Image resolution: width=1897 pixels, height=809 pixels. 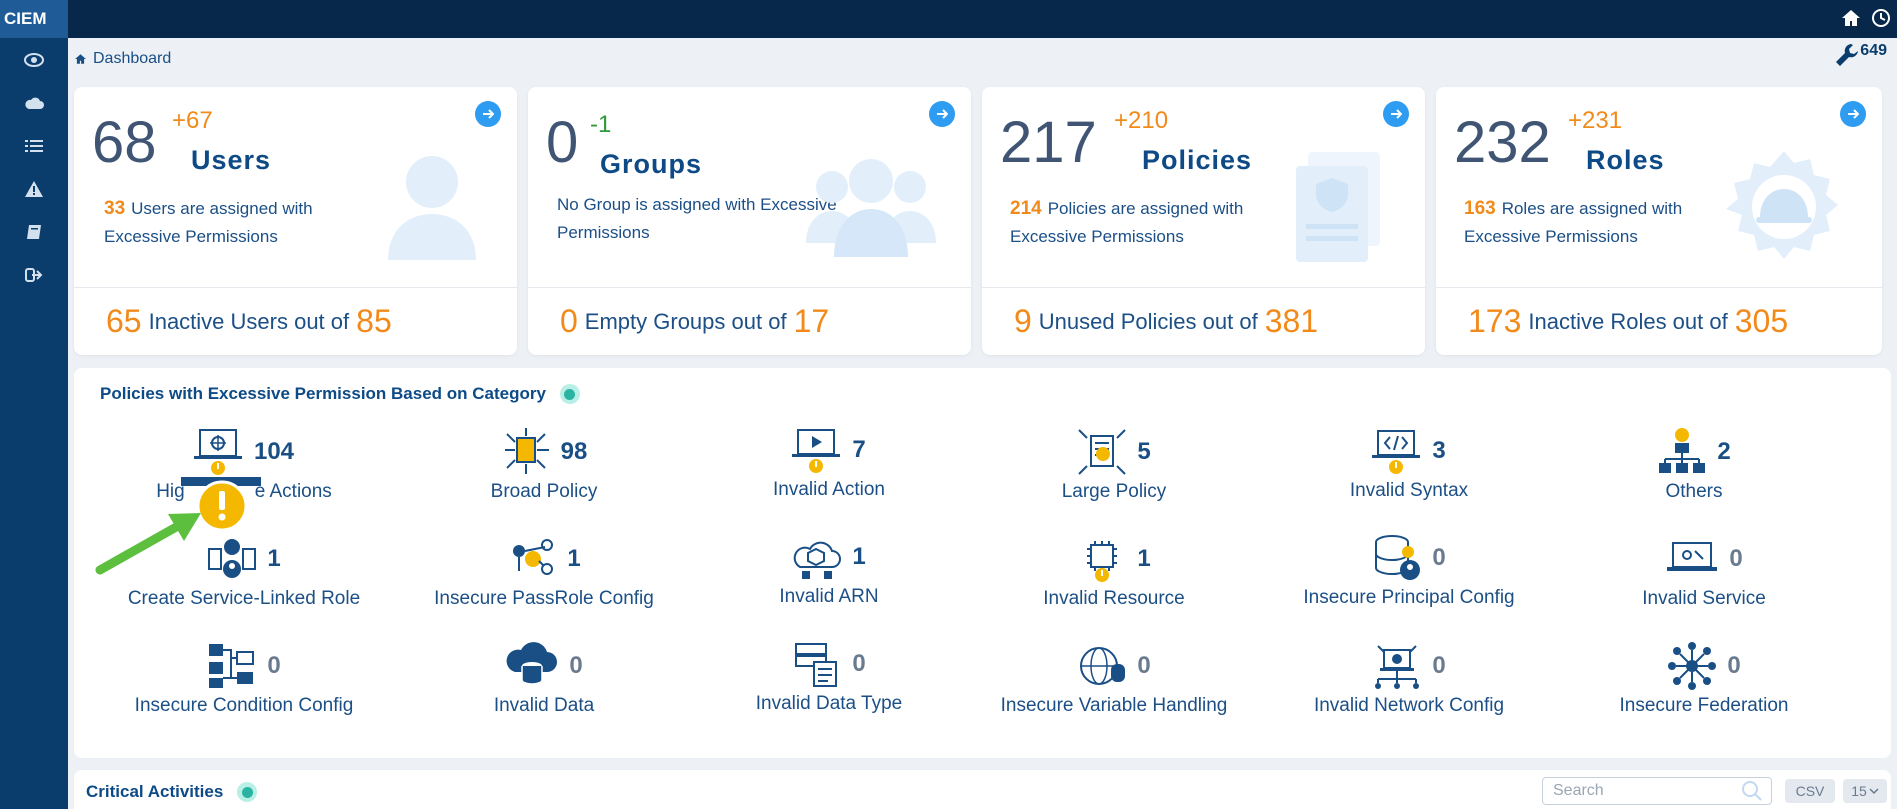 I want to click on large-document-icon, so click(x=1102, y=452).